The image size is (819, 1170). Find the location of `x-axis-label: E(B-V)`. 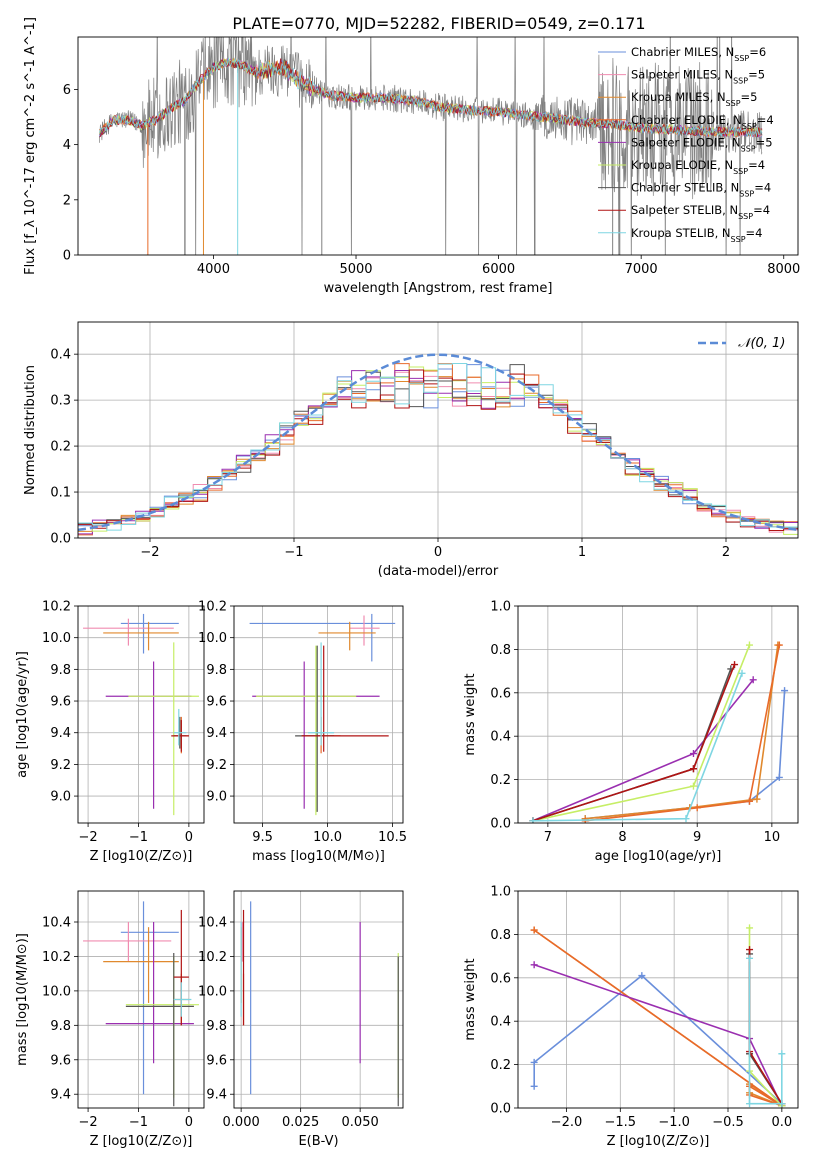

x-axis-label: E(B-V) is located at coordinates (318, 1141).